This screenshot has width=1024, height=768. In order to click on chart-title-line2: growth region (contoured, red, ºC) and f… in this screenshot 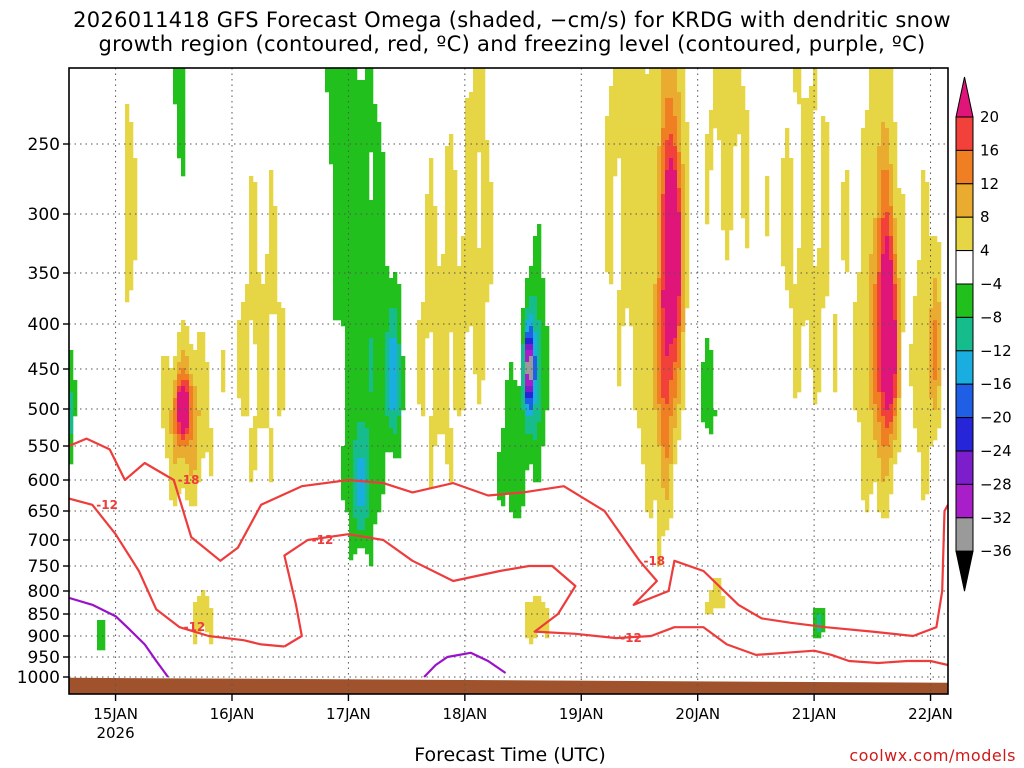, I will do `click(512, 44)`.